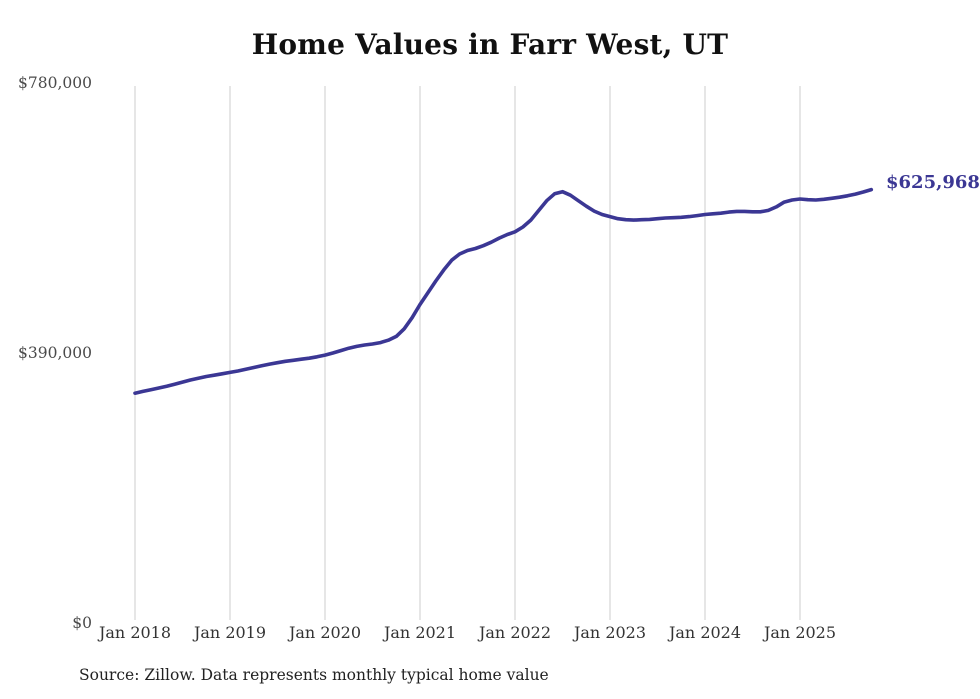  What do you see at coordinates (515, 632) in the screenshot?
I see `x-axis-tick-label: Jan 2022` at bounding box center [515, 632].